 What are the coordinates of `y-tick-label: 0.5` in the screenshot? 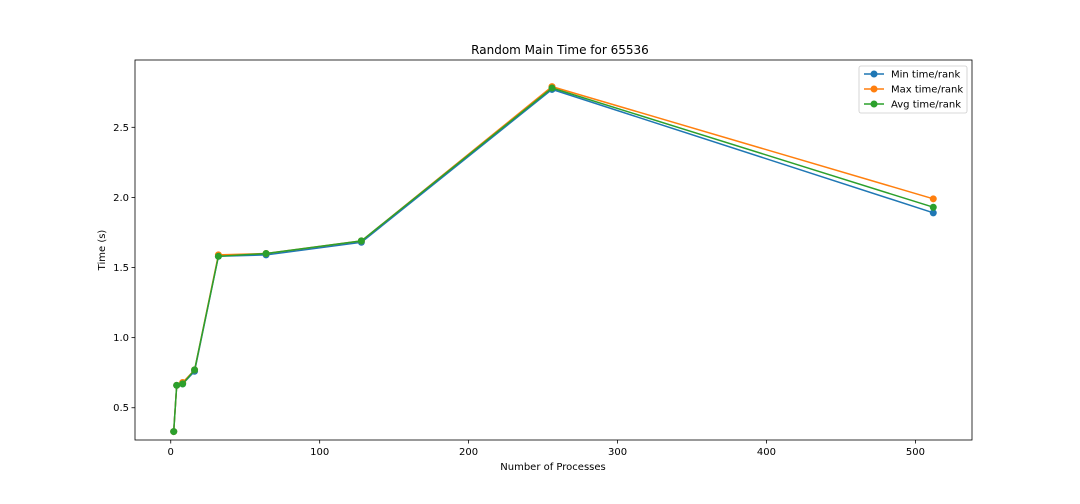 It's located at (121, 408).